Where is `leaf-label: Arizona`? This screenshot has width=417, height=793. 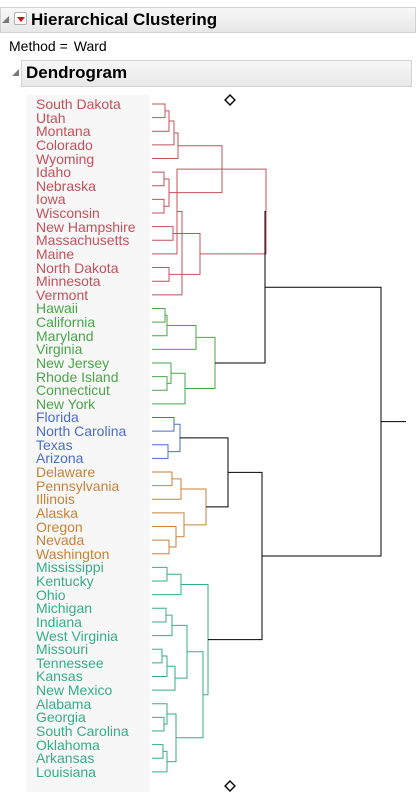 leaf-label: Arizona is located at coordinates (60, 458).